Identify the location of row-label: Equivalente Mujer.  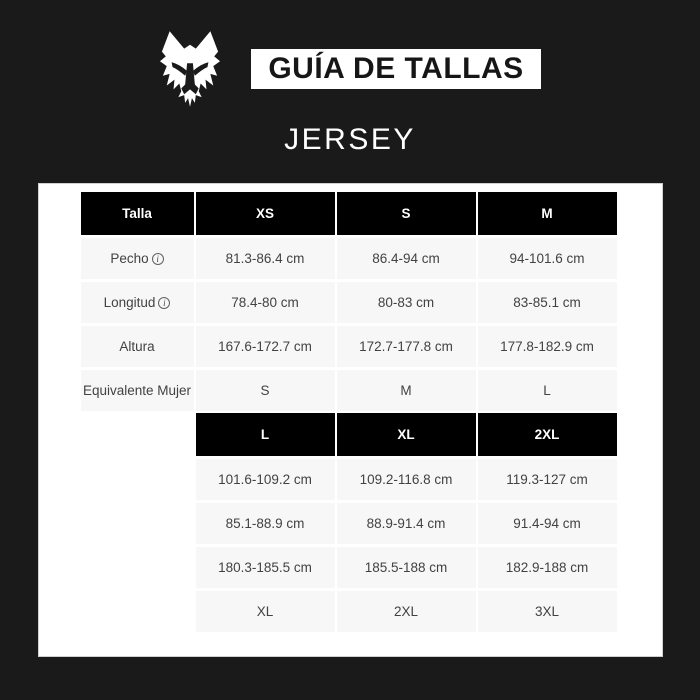
(137, 390).